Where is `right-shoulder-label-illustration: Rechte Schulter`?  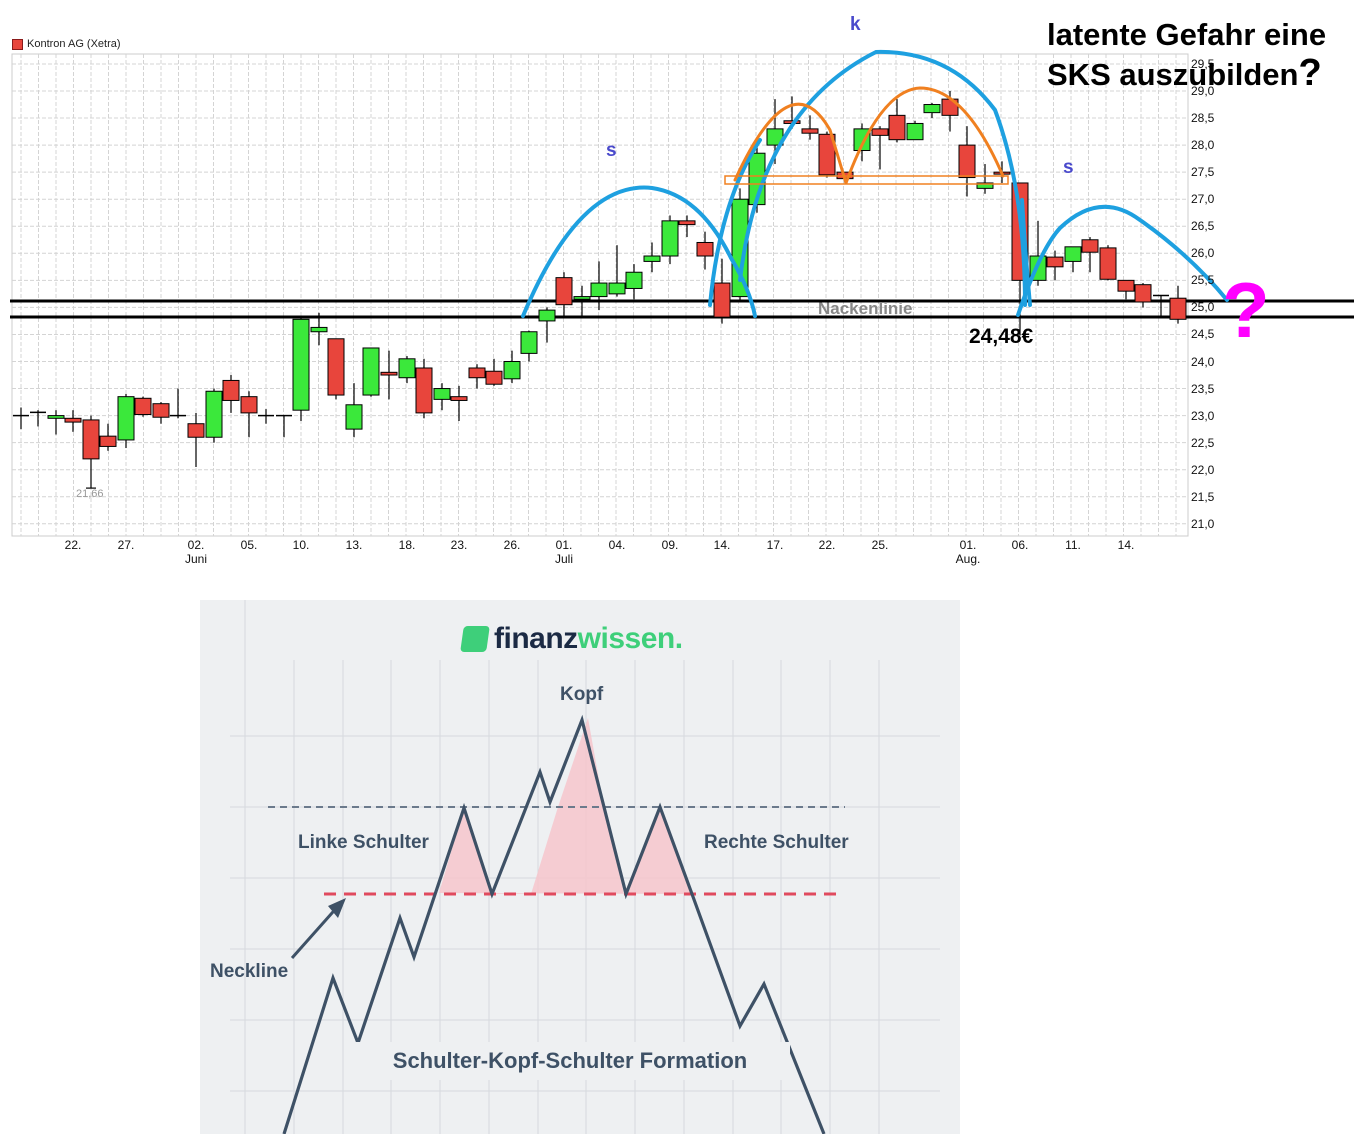 right-shoulder-label-illustration: Rechte Schulter is located at coordinates (776, 842).